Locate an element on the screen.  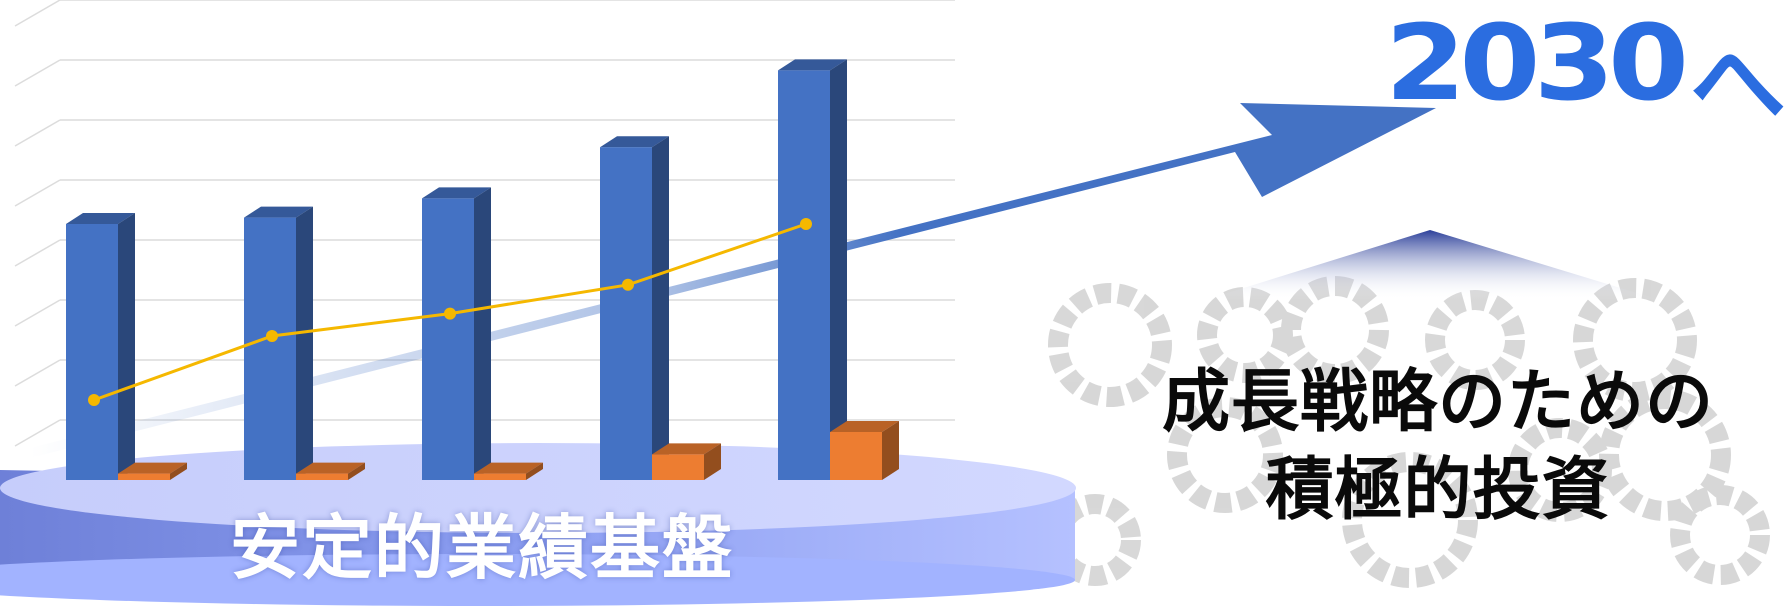
bar-blue-3-side is located at coordinates (482, 333).